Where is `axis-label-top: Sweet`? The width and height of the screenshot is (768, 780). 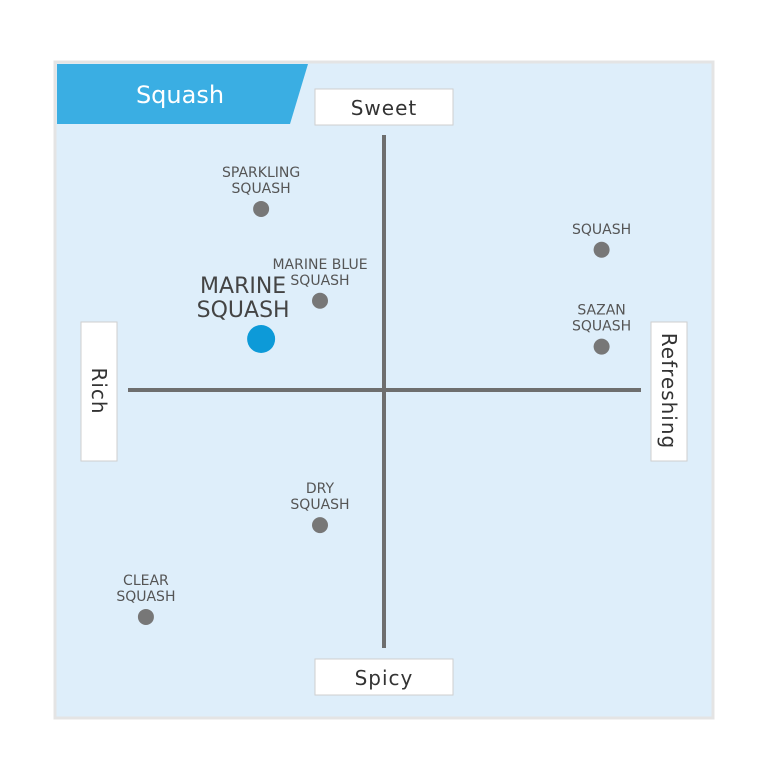
axis-label-top: Sweet is located at coordinates (384, 107).